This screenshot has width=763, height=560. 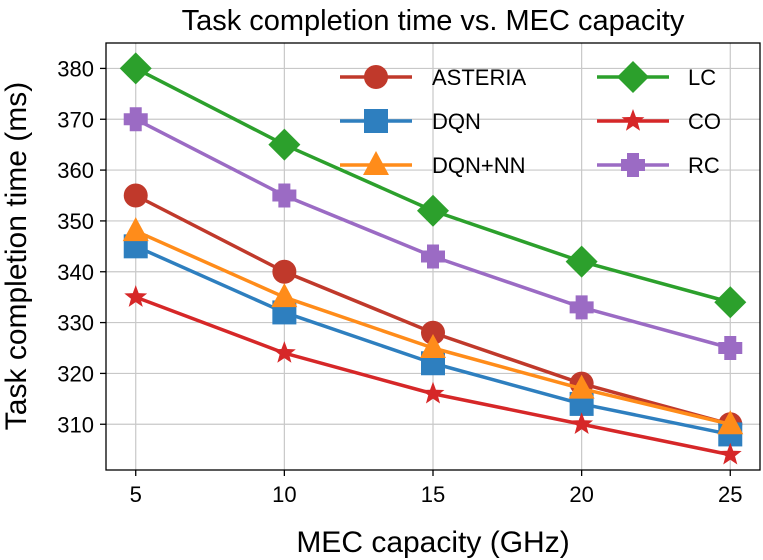 I want to click on x-tick-label: 25, so click(x=730, y=494).